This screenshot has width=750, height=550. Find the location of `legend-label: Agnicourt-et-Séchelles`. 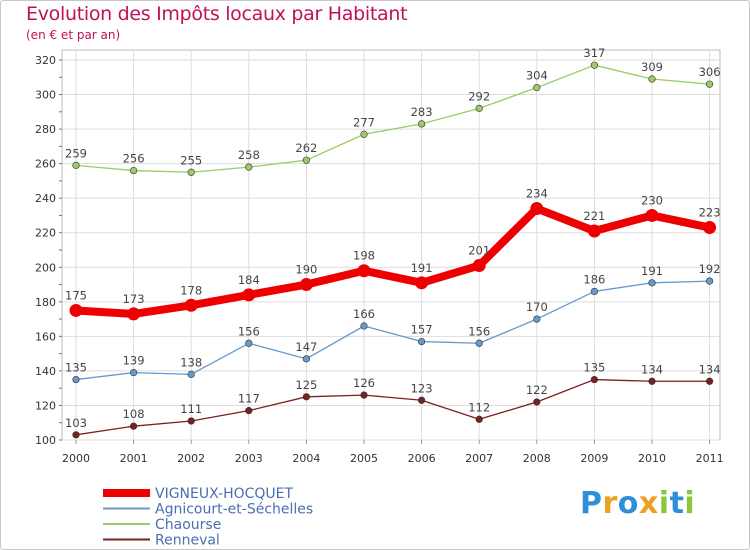

legend-label: Agnicourt-et-Séchelles is located at coordinates (234, 510).